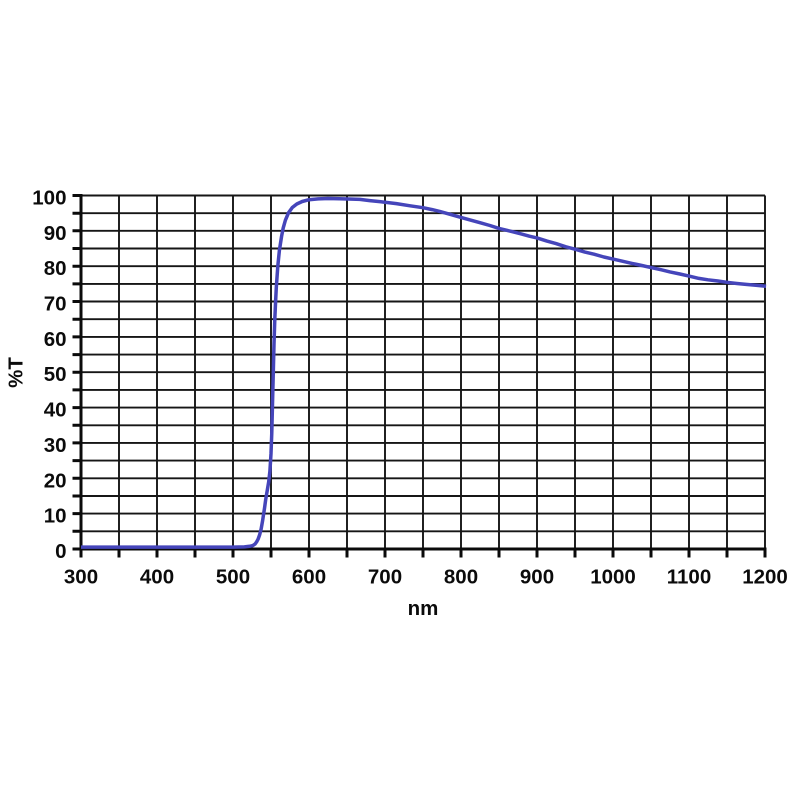 The height and width of the screenshot is (800, 800). I want to click on svg-text: 600, so click(309, 577).